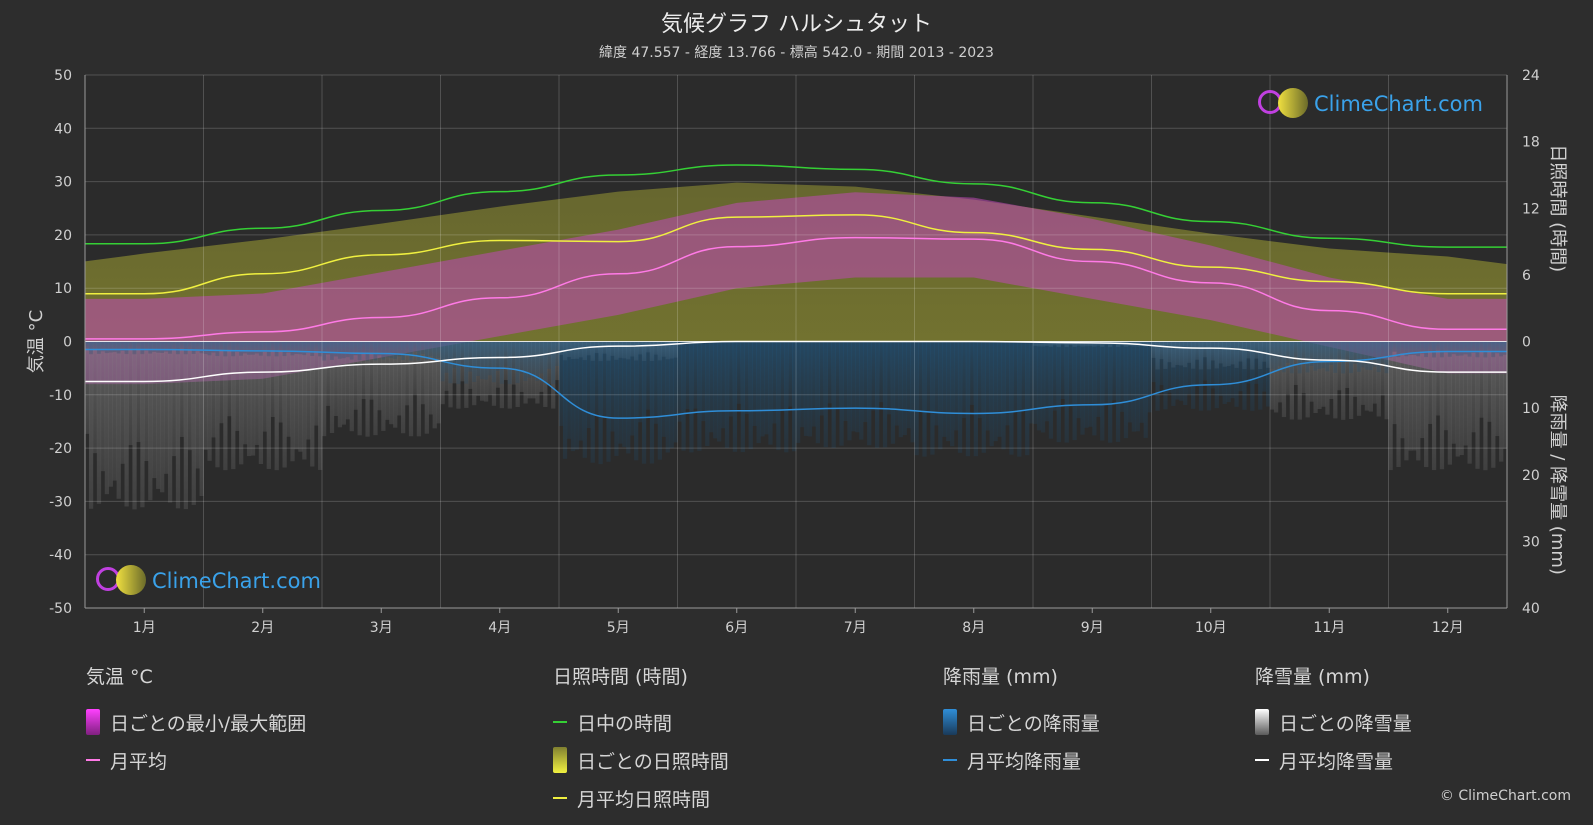  What do you see at coordinates (1284, 104) in the screenshot?
I see `logo-icon` at bounding box center [1284, 104].